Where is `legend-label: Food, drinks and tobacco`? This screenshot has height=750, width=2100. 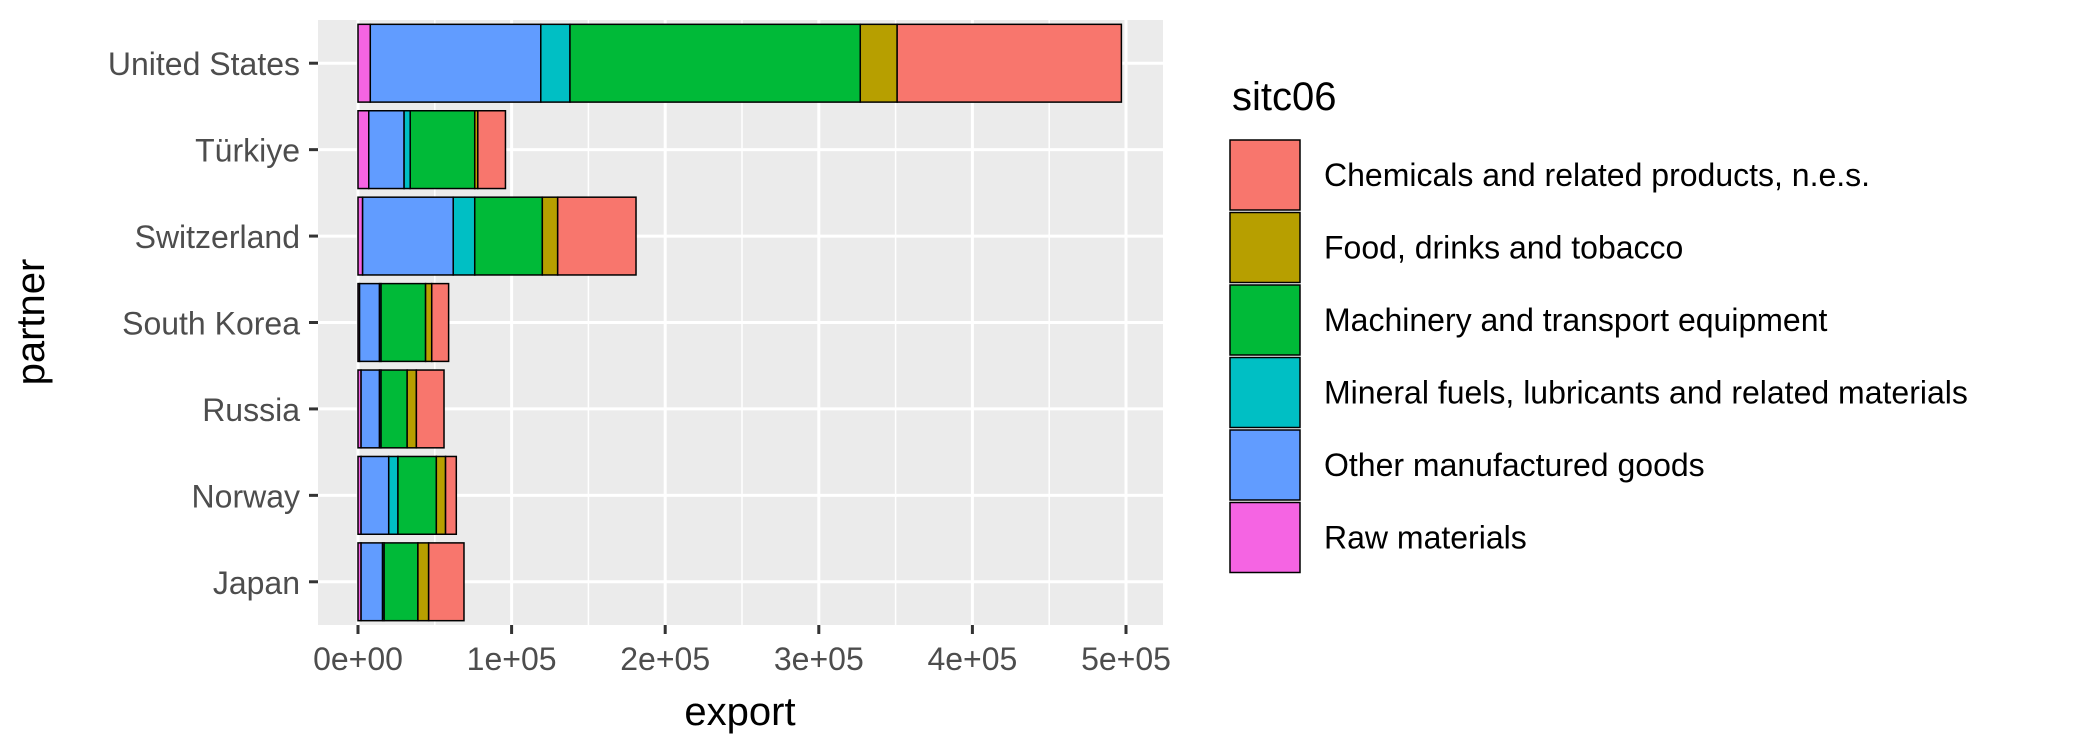 legend-label: Food, drinks and tobacco is located at coordinates (1503, 248).